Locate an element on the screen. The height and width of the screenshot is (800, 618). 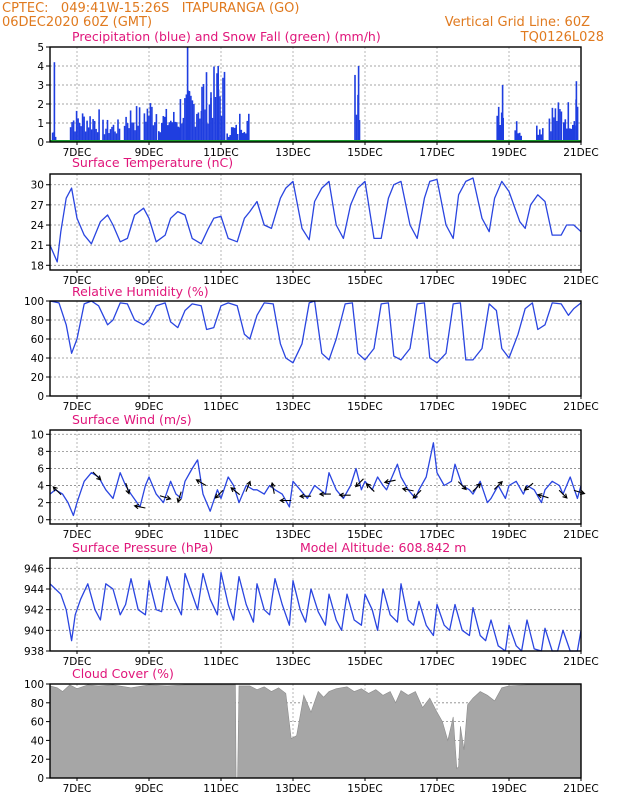
wind-title: Surface Wind (m/s) is located at coordinates (132, 419).